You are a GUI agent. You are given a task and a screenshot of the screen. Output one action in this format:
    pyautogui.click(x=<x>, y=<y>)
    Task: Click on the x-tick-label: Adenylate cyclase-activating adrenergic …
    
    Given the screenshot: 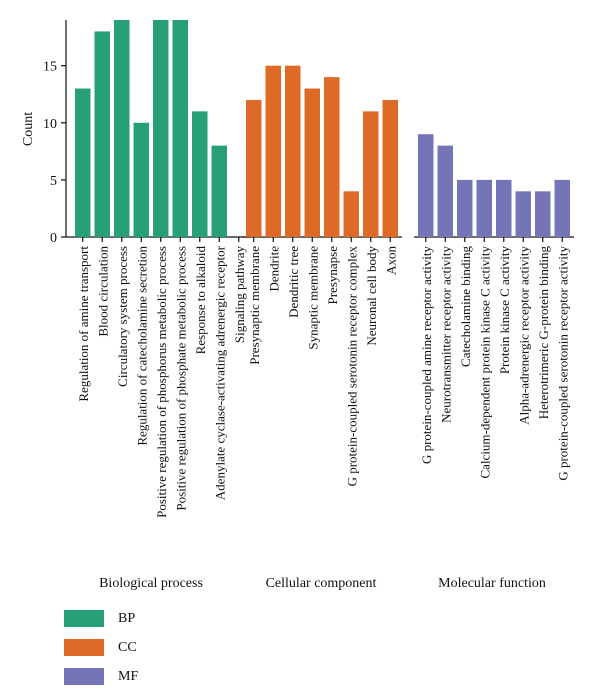 What is the action you would take?
    pyautogui.click(x=219, y=372)
    